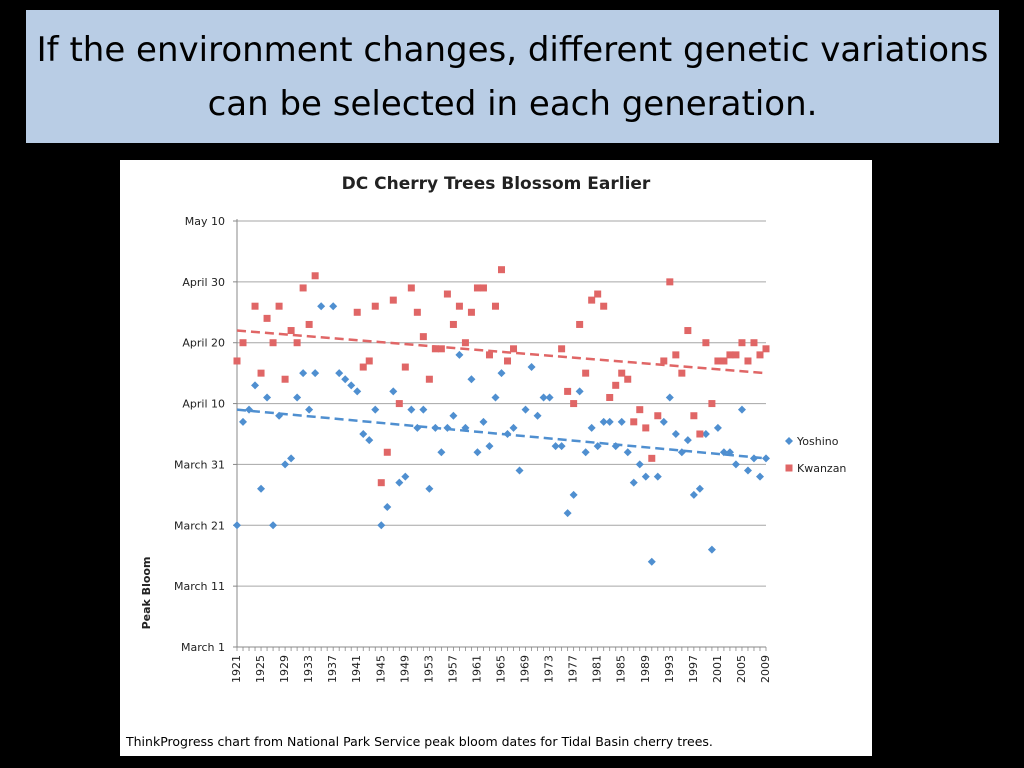  I want to click on x-tick-label: 1941, so click(356, 669).